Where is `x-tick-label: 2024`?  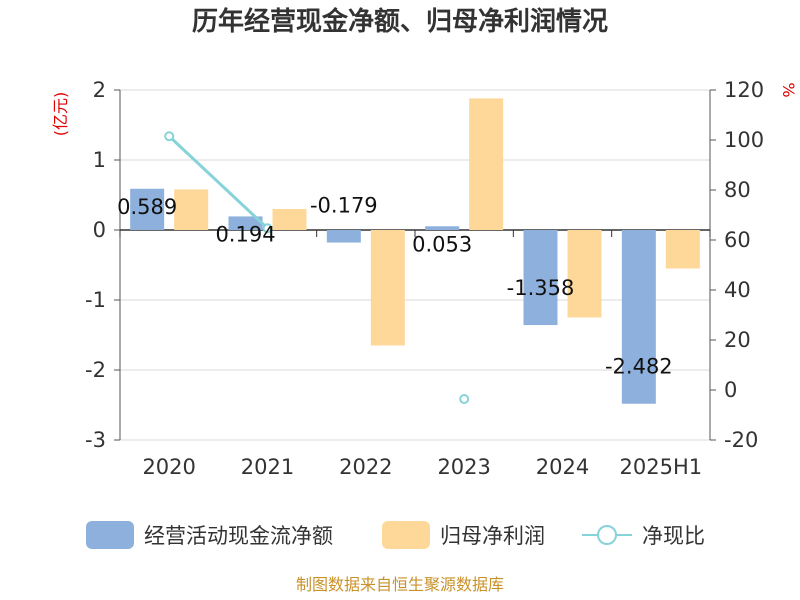 x-tick-label: 2024 is located at coordinates (562, 467).